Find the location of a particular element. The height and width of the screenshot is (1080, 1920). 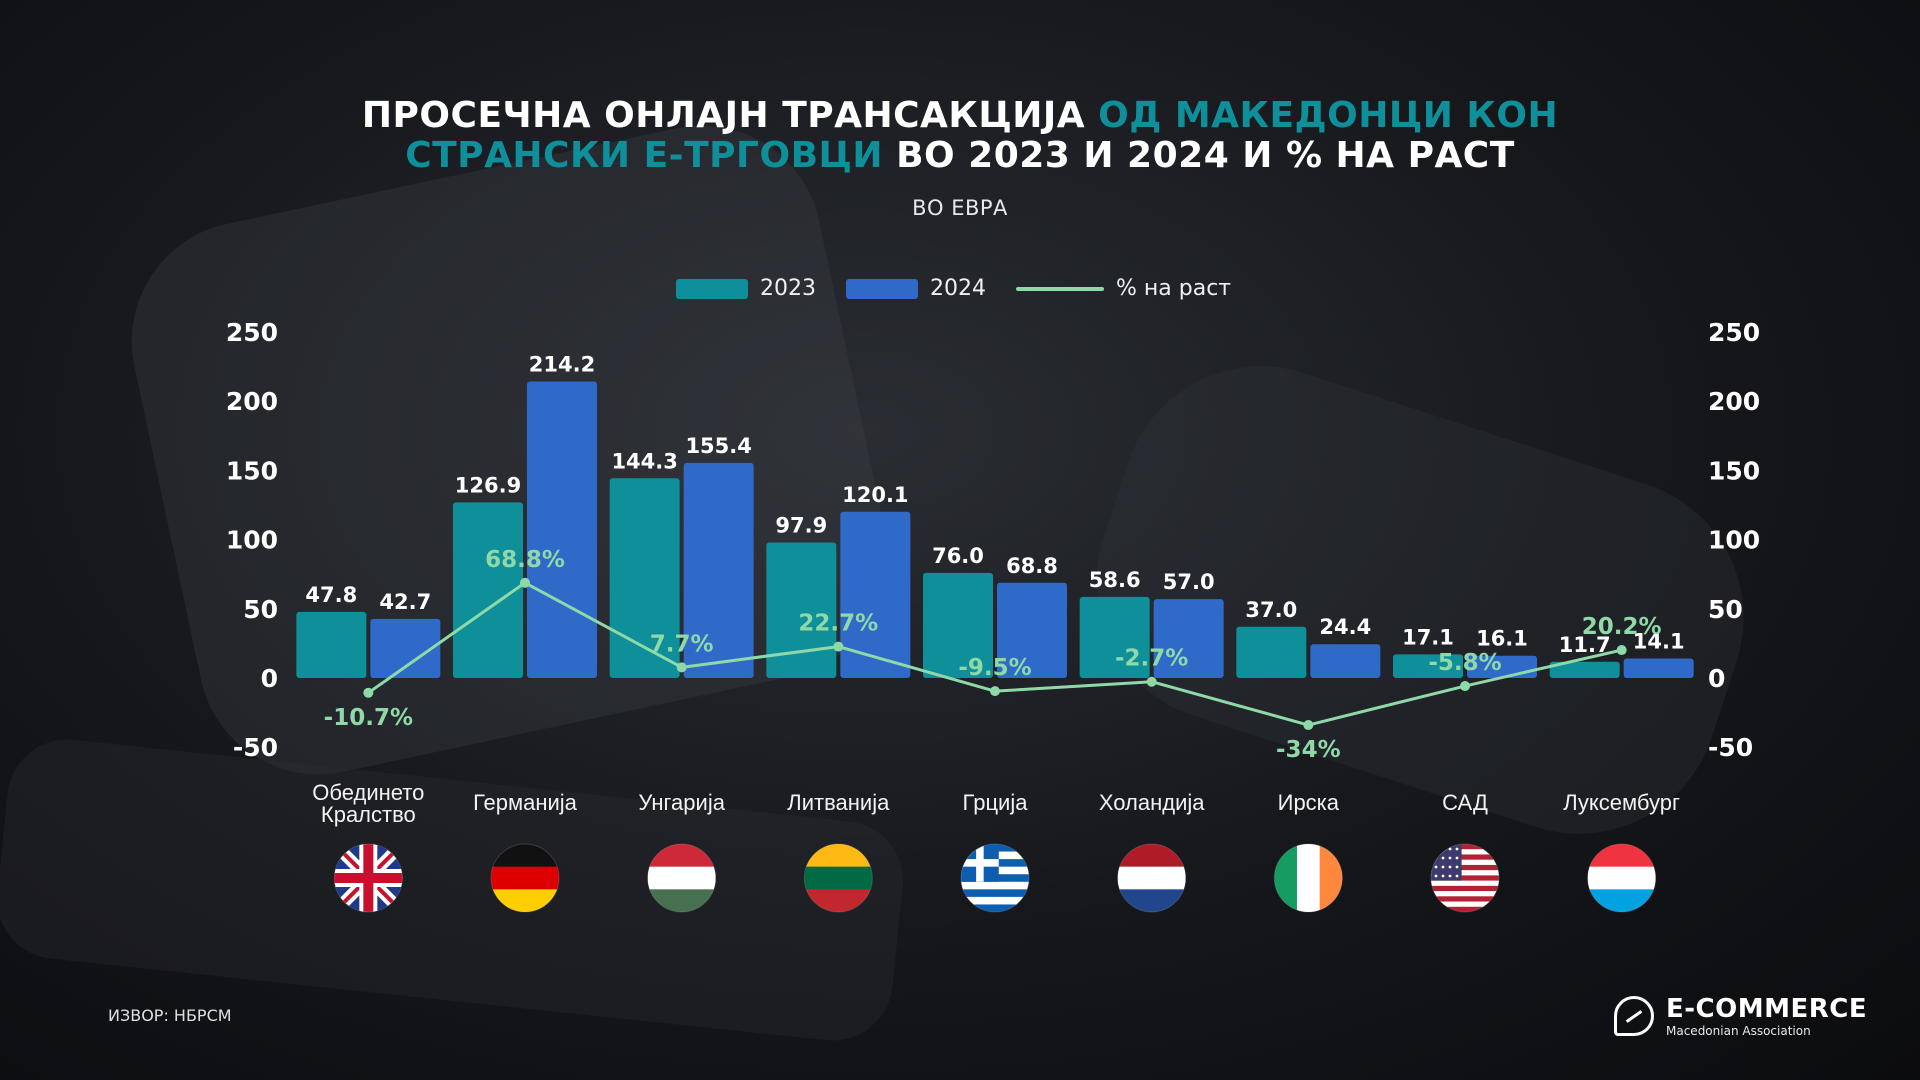

category-label: Холандија is located at coordinates (1152, 802).